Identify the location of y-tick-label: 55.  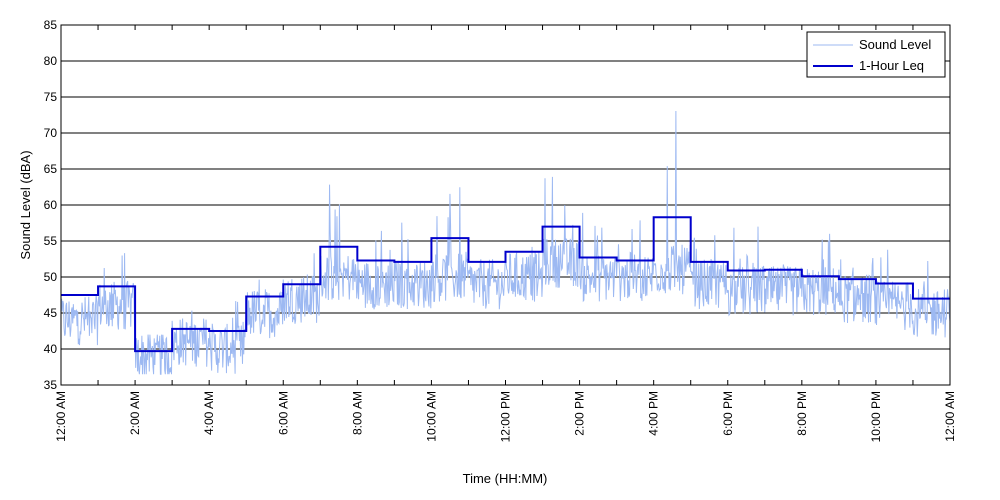
(51, 241).